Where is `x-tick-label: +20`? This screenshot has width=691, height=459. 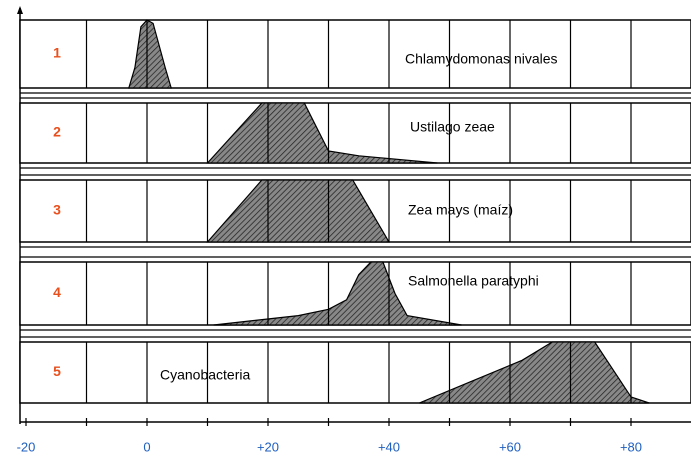 x-tick-label: +20 is located at coordinates (268, 446).